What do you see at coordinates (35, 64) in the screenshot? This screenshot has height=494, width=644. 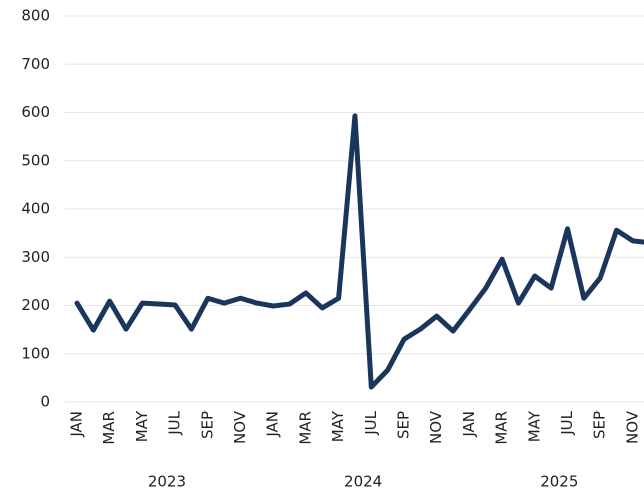 I see `y-tick-label: 700` at bounding box center [35, 64].